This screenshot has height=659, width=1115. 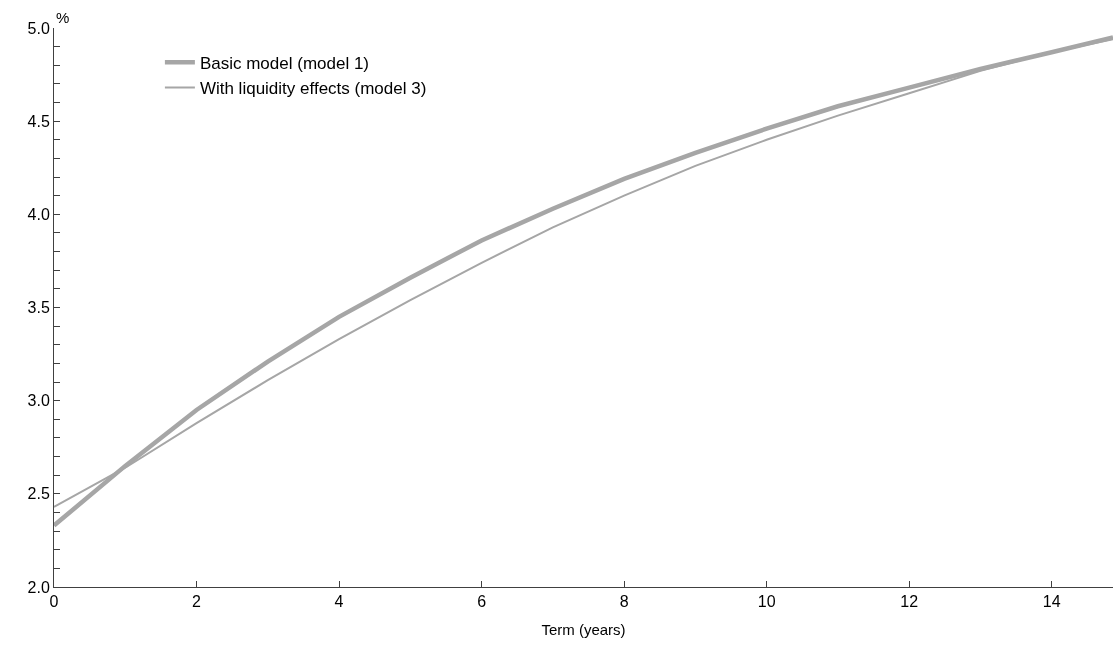 I want to click on text: 2.0, so click(x=38, y=587).